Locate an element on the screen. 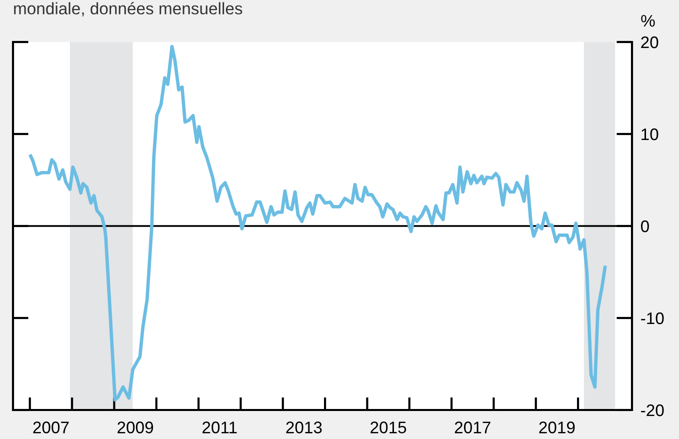 The image size is (679, 439). y-tick-label: 10 is located at coordinates (650, 134).